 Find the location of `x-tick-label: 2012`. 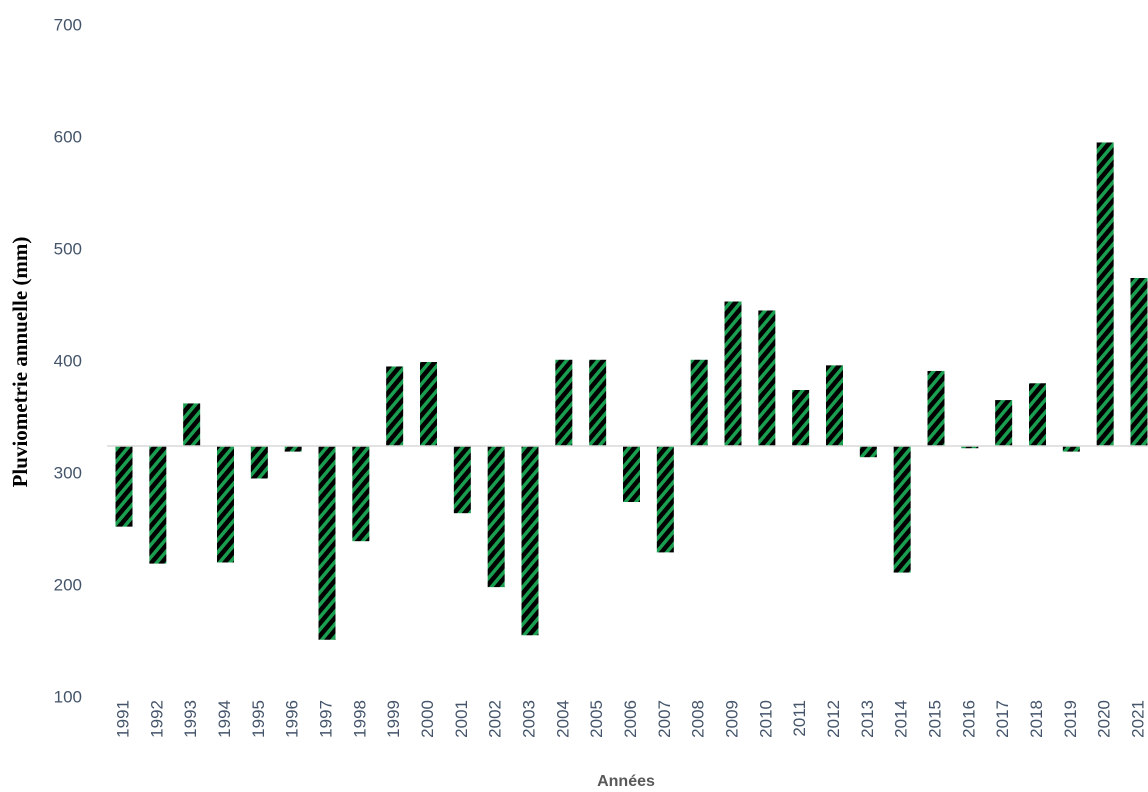

x-tick-label: 2012 is located at coordinates (833, 719).